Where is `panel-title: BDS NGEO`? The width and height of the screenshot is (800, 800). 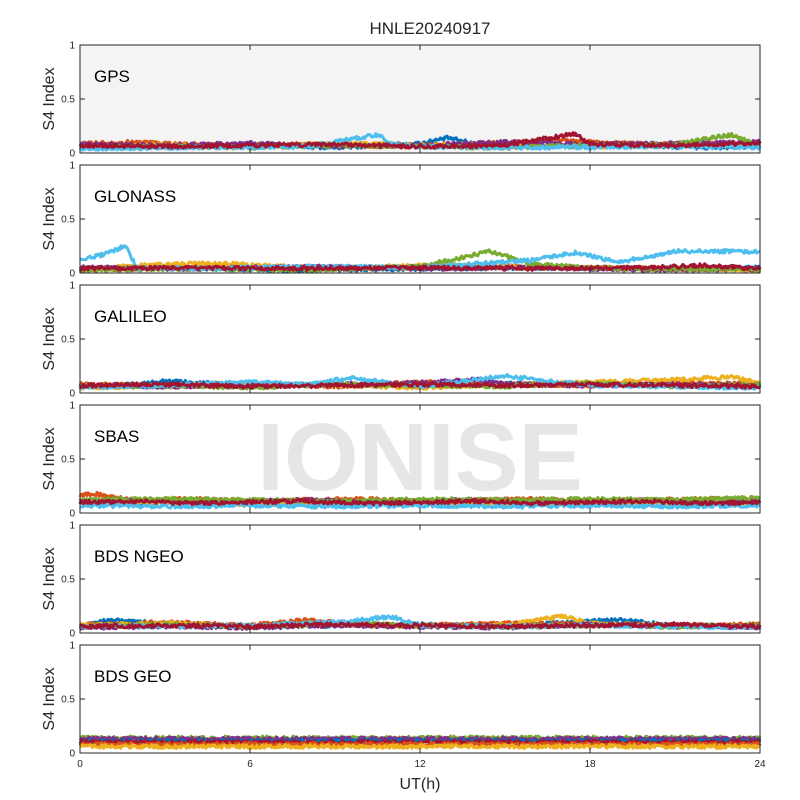
panel-title: BDS NGEO is located at coordinates (139, 556).